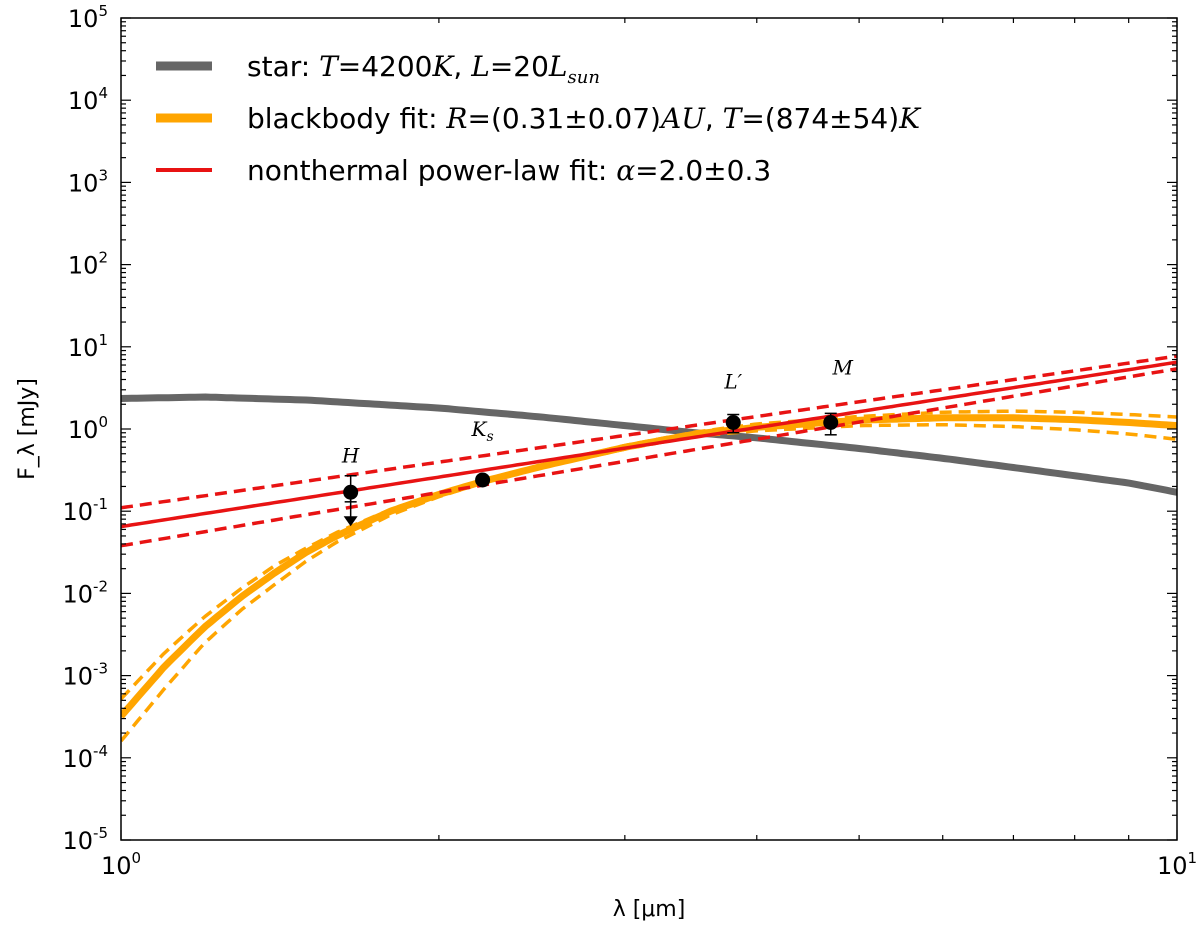 This screenshot has height=926, width=1200. What do you see at coordinates (85, 592) in the screenshot?
I see `y-tick-label: 10⁻²` at bounding box center [85, 592].